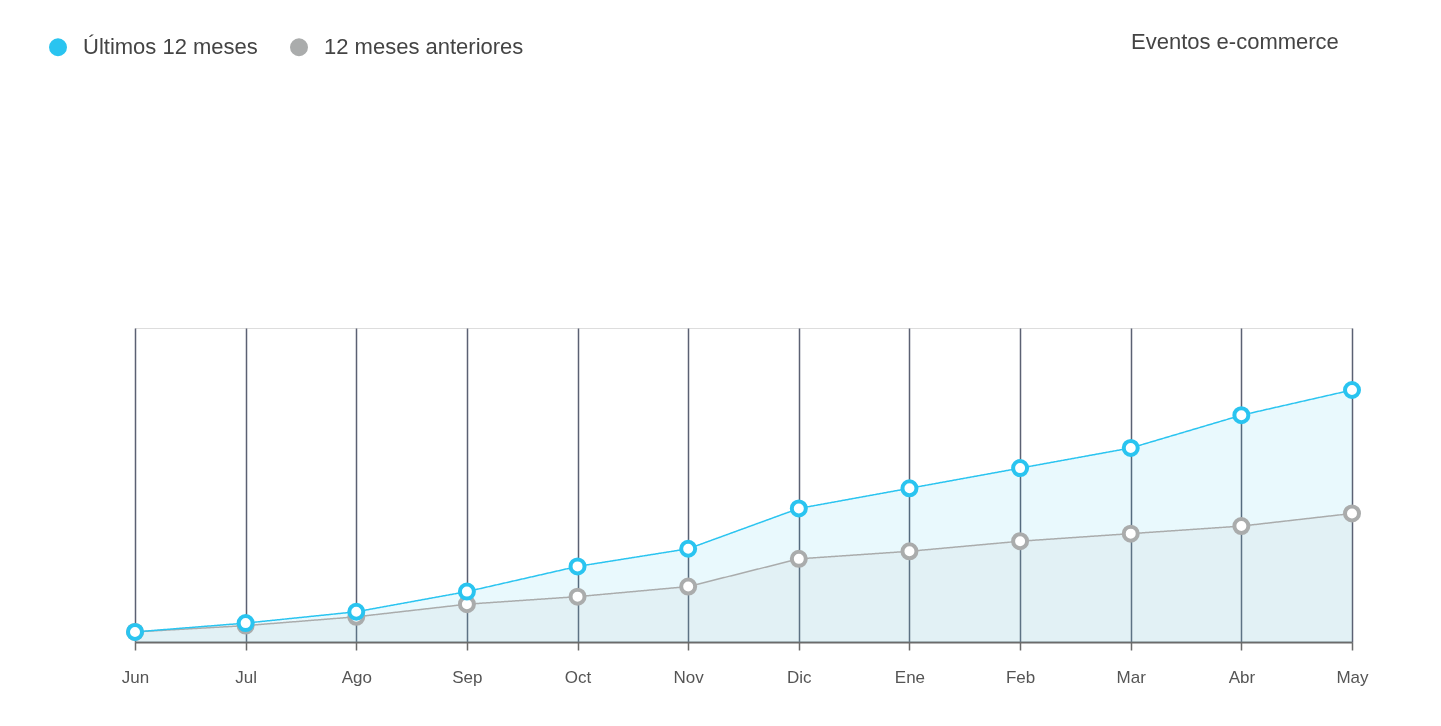 The height and width of the screenshot is (726, 1441). Describe the element at coordinates (1353, 677) in the screenshot. I see `x-tick-label: May` at that location.